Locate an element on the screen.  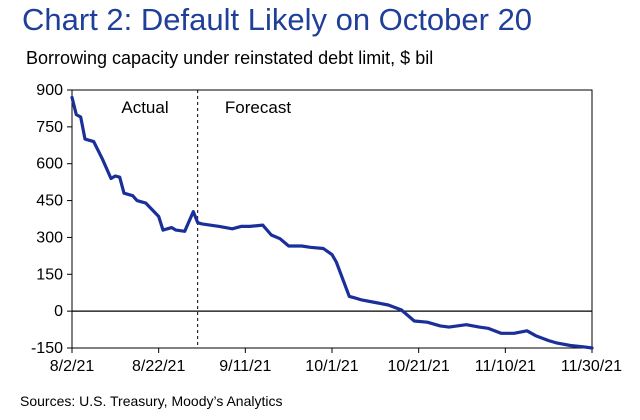
annotation-actual: Actual is located at coordinates (144, 107).